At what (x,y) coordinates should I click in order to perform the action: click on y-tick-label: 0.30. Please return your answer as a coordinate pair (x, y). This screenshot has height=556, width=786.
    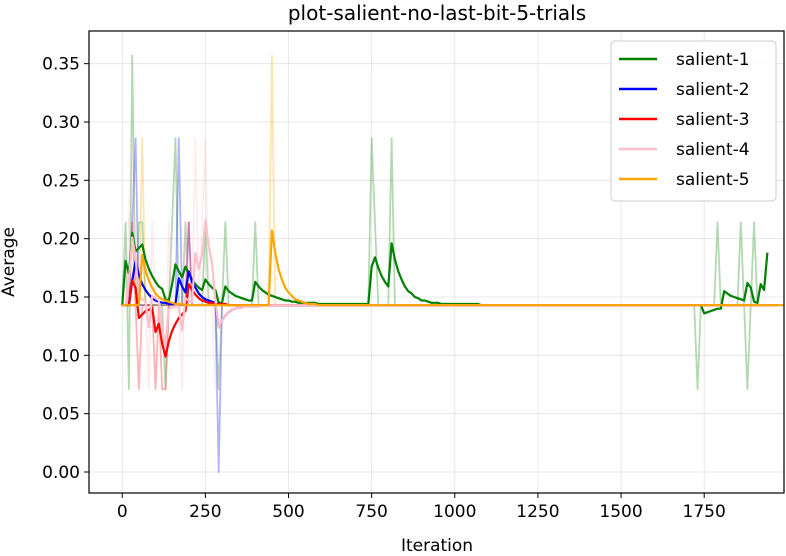
    Looking at the image, I should click on (61, 123).